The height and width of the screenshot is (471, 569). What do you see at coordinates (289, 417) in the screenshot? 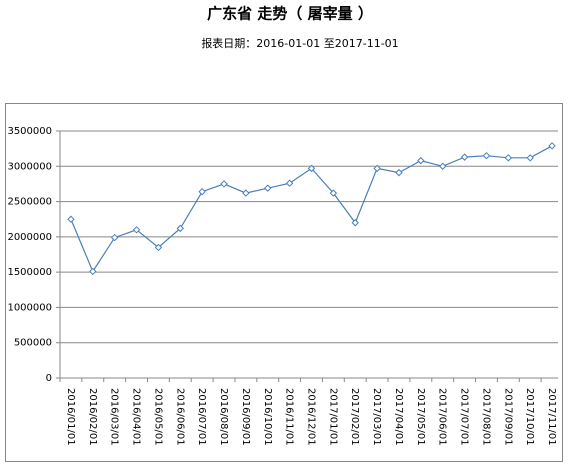
I see `x-tick-label: 2016/11/01` at bounding box center [289, 417].